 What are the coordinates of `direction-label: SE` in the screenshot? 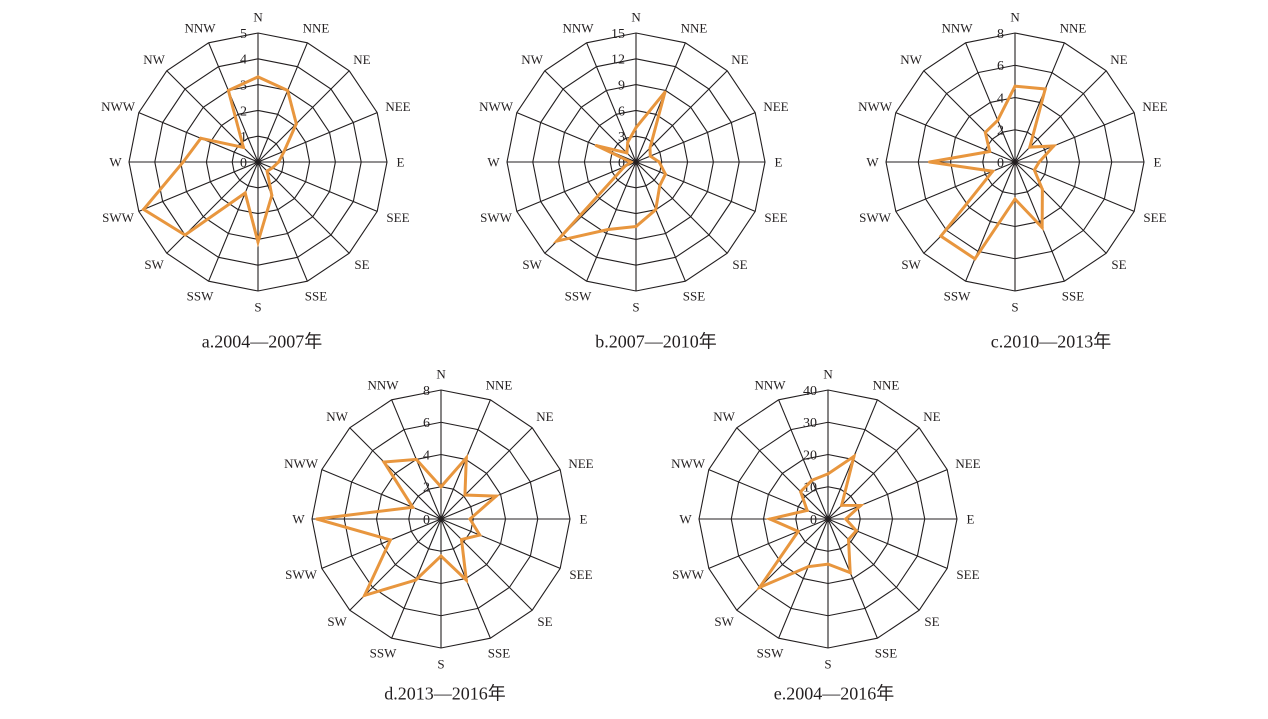 It's located at (544, 621).